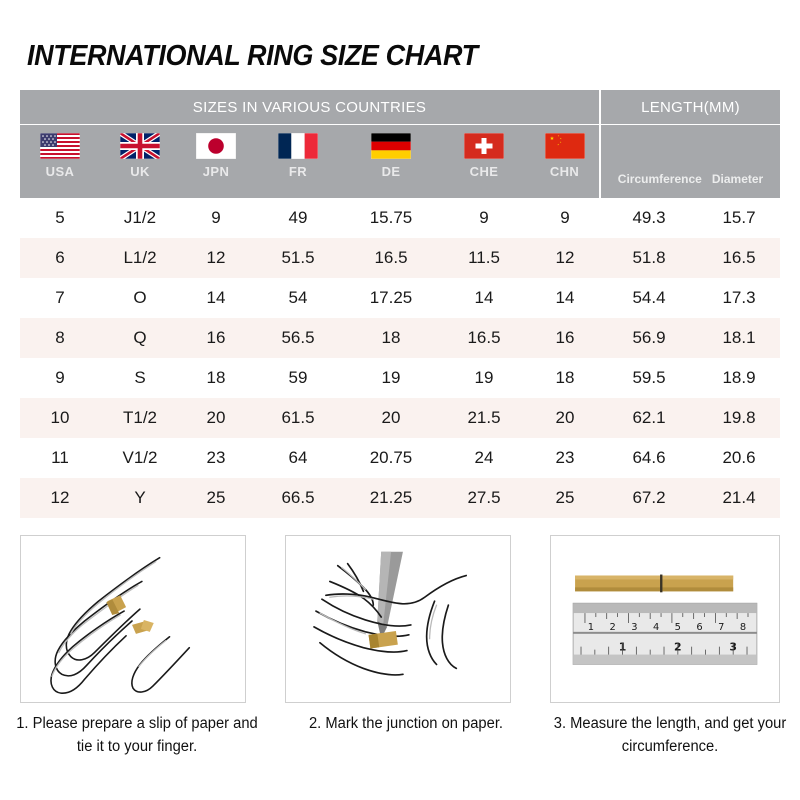  I want to click on cell-diameter: 17.3, so click(739, 298).